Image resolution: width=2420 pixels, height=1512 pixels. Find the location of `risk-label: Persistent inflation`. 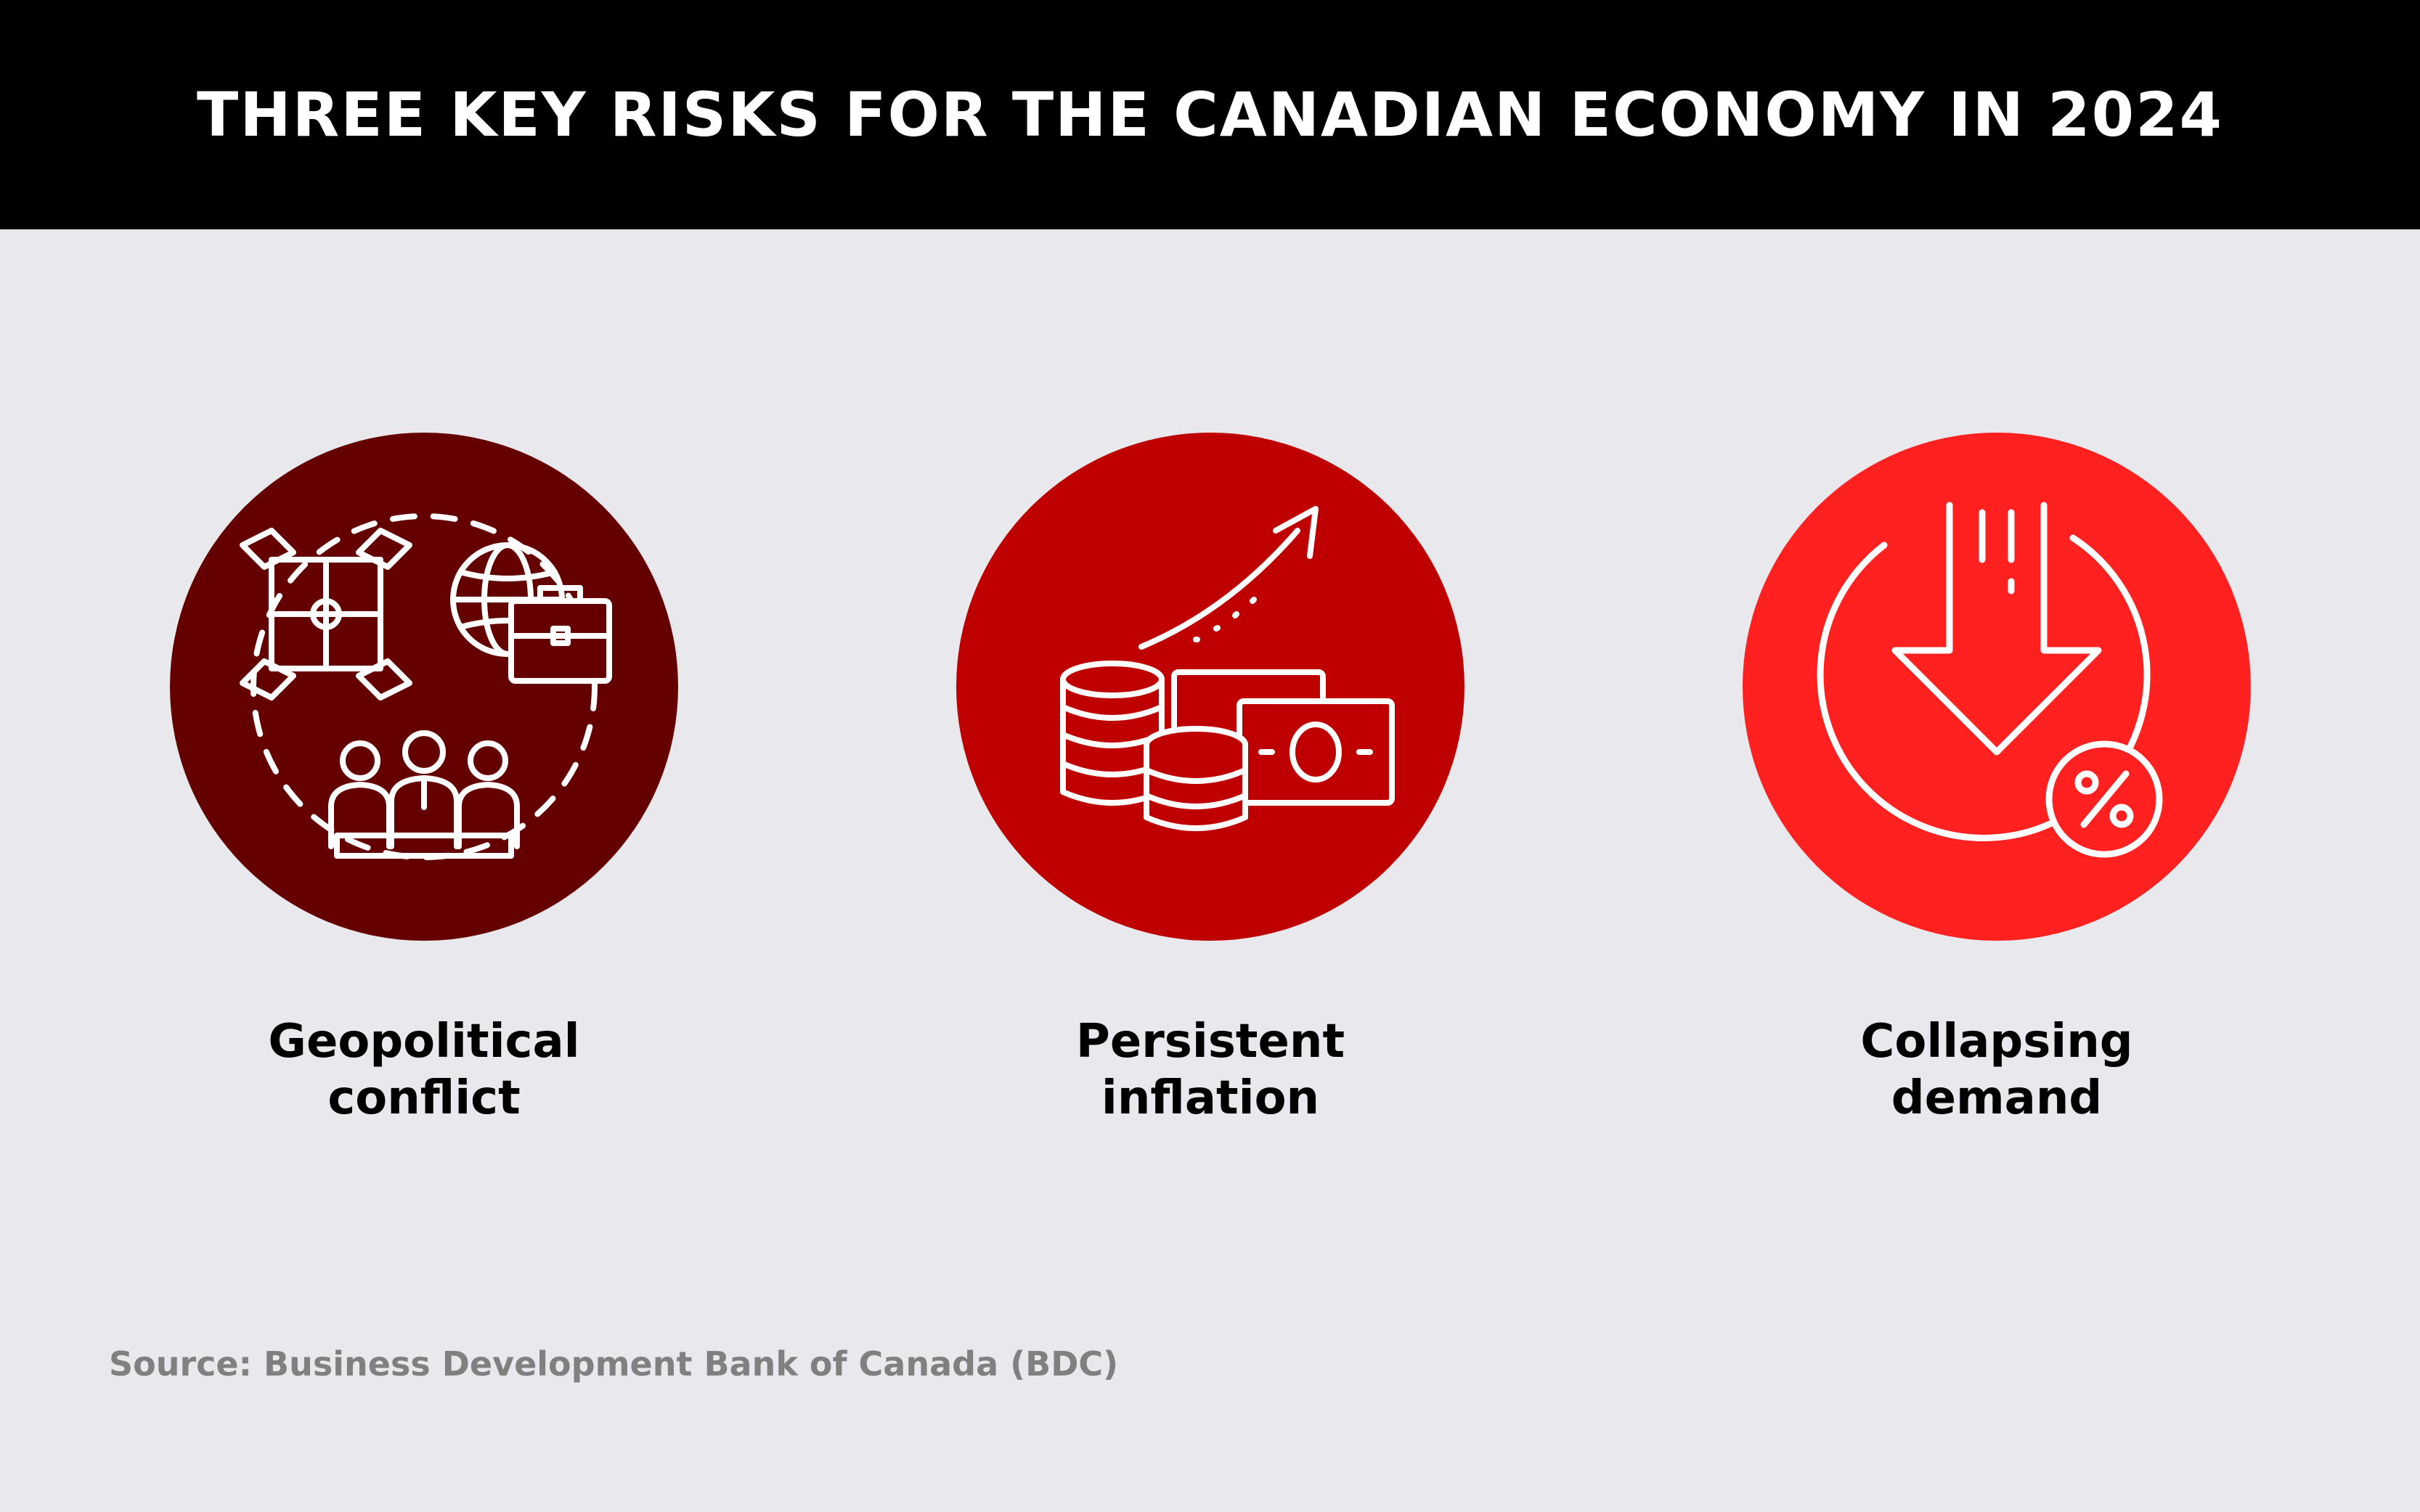

risk-label: Persistent inflation is located at coordinates (1210, 1070).